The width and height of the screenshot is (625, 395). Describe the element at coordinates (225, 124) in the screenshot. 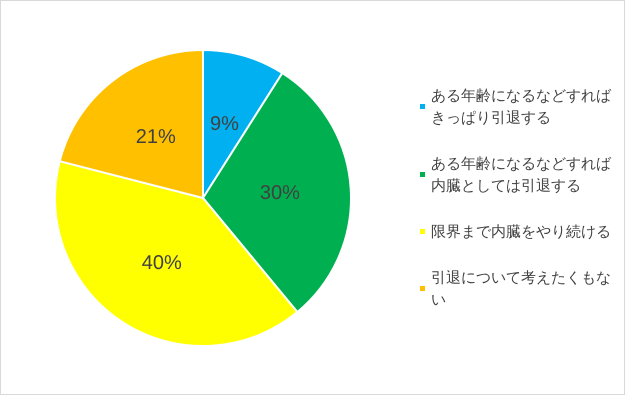

I see `data-label: 9%` at that location.